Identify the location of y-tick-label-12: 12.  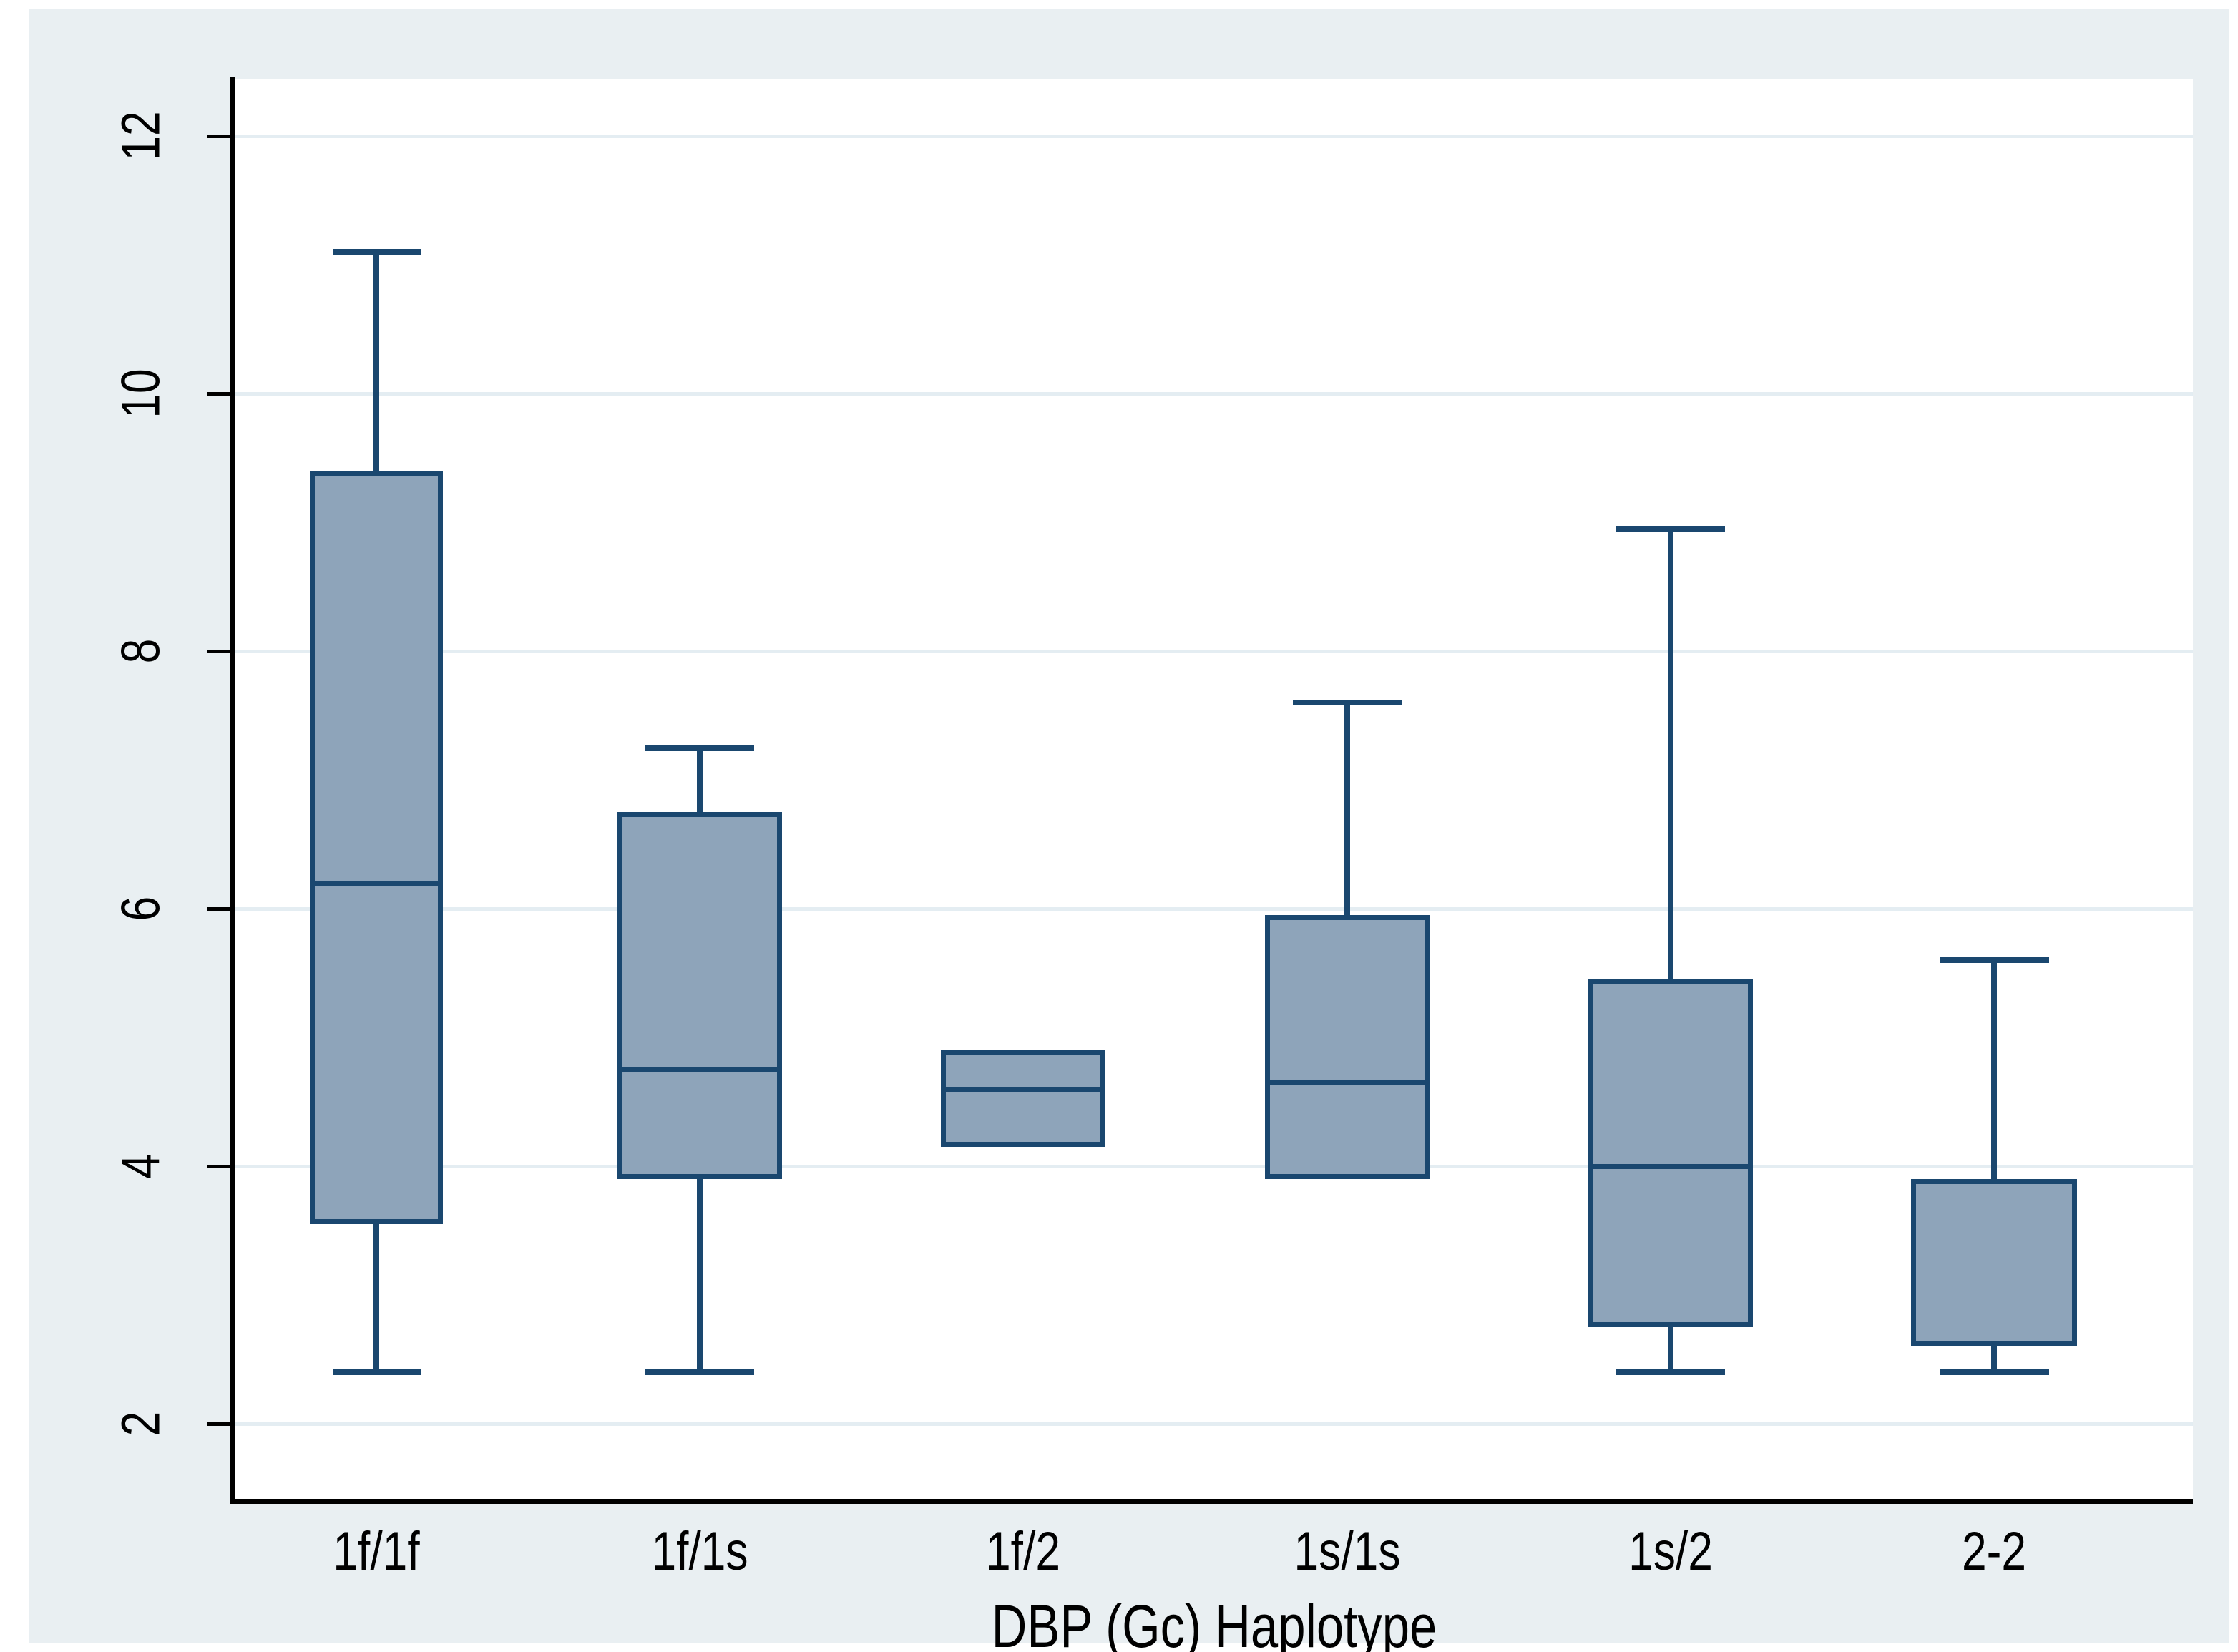
(141, 136).